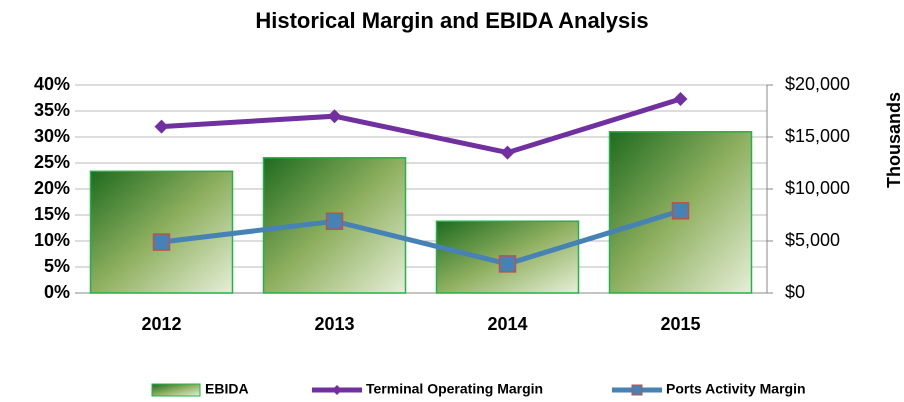 This screenshot has height=402, width=904. Describe the element at coordinates (57, 266) in the screenshot. I see `y-tick-label: 5%` at that location.